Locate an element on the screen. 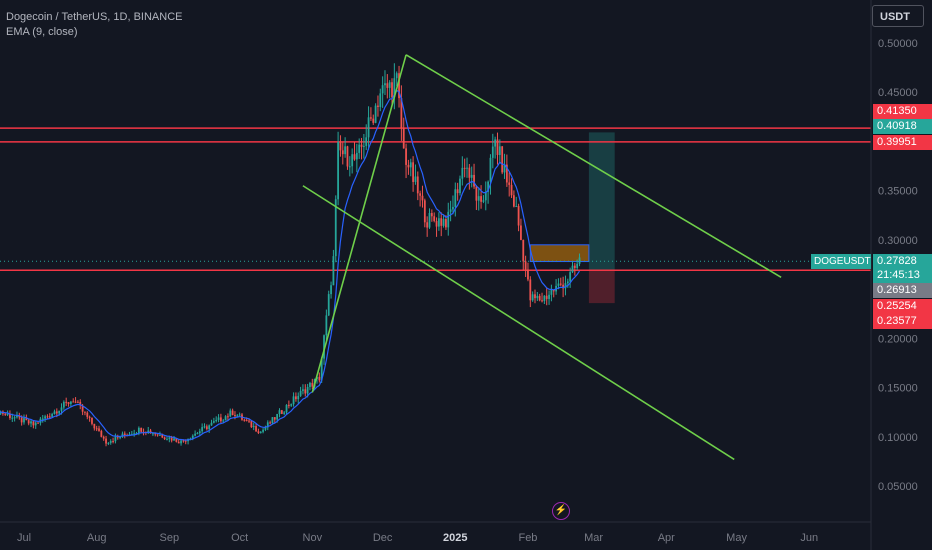 The image size is (932, 550). time-axis-label: Feb is located at coordinates (527, 538).